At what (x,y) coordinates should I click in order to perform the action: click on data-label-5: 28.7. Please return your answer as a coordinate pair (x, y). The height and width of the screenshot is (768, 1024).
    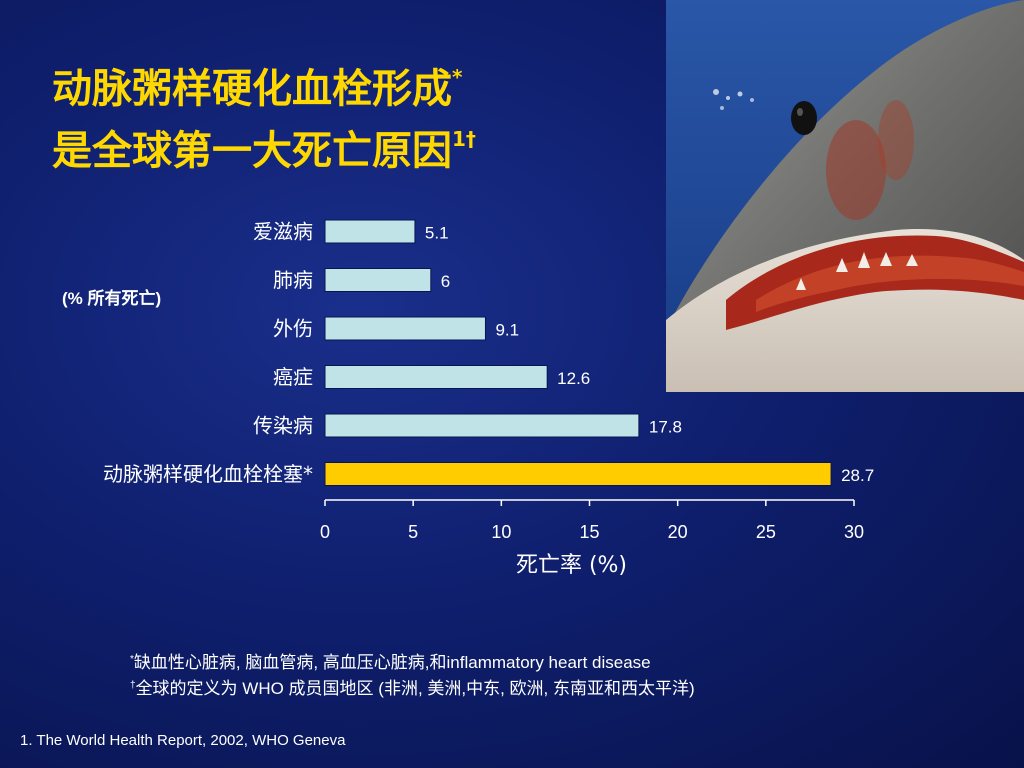
    Looking at the image, I should click on (857, 475).